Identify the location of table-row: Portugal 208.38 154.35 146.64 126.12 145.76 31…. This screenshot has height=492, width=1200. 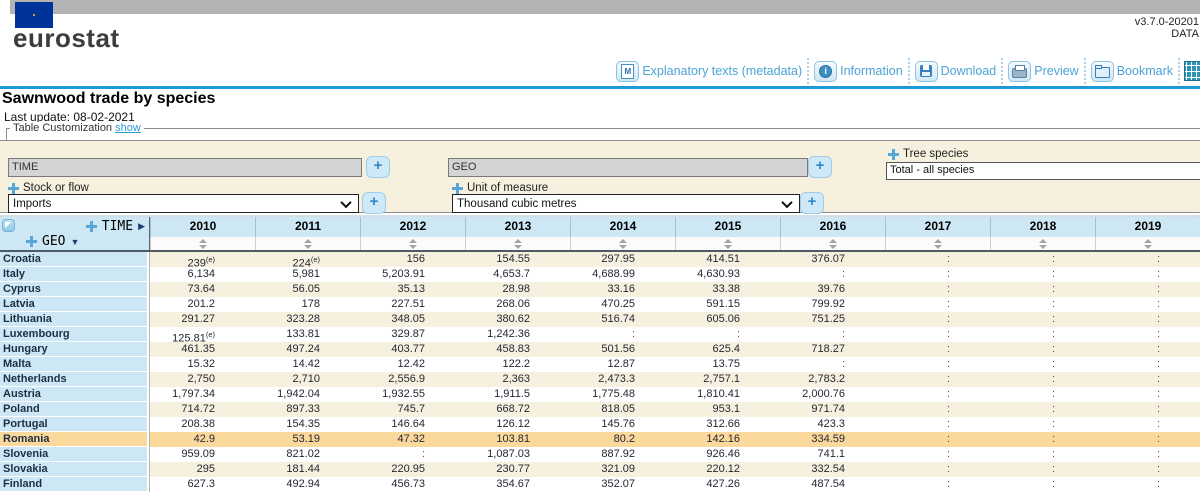
(600, 424).